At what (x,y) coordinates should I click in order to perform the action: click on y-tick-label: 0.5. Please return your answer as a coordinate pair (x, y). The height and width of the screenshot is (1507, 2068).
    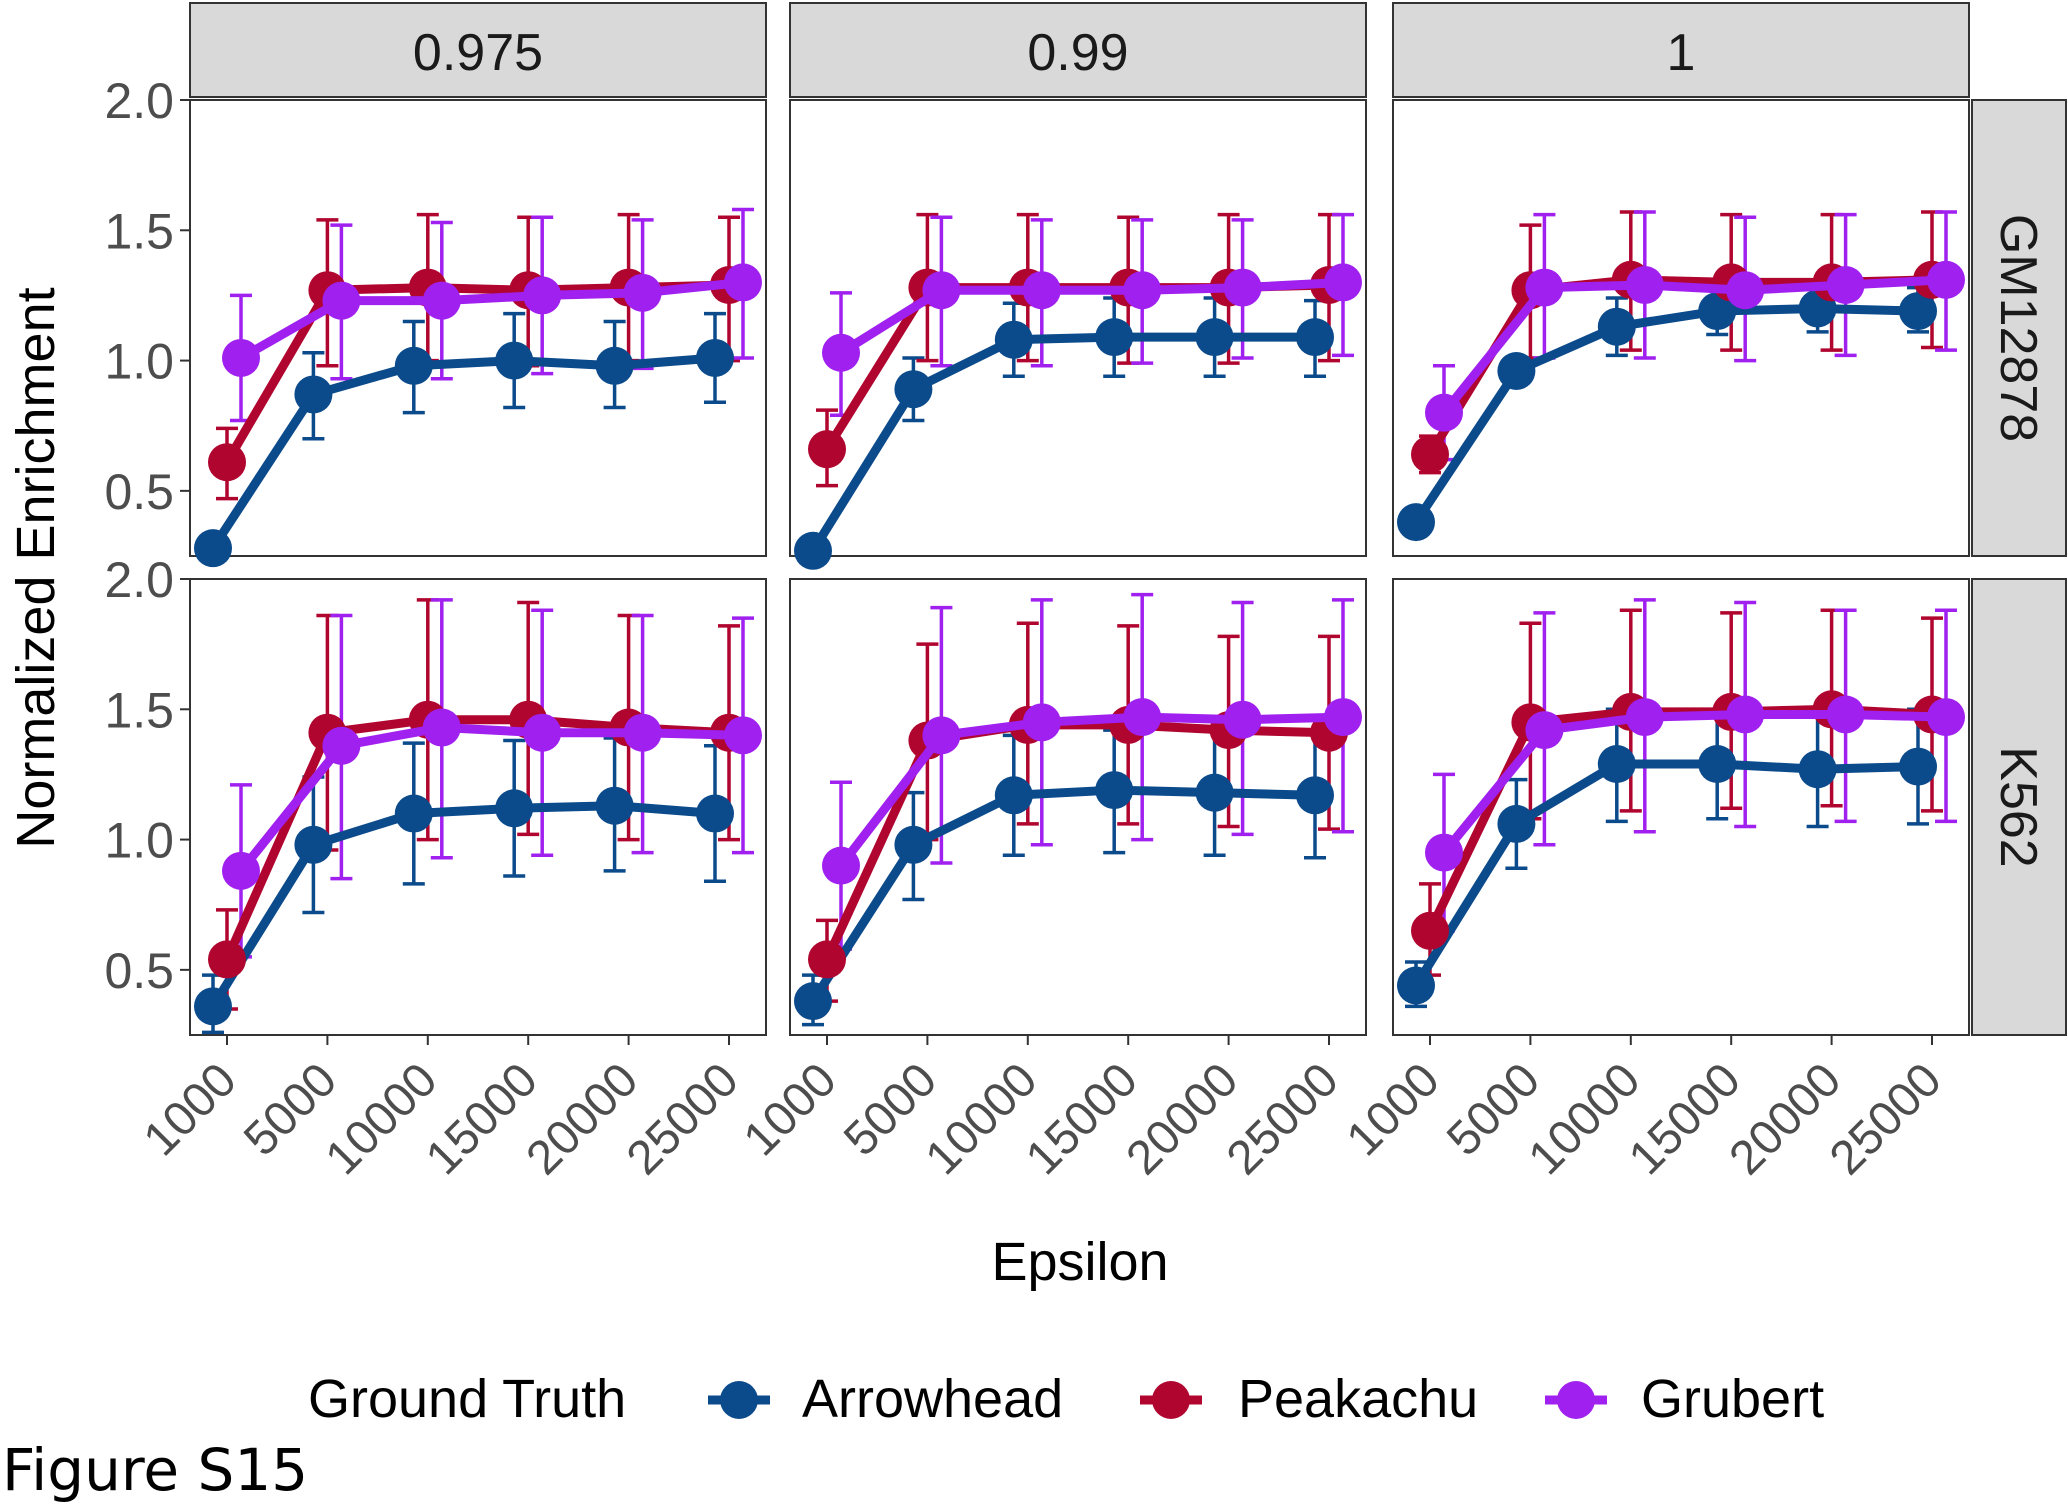
    Looking at the image, I should click on (139, 492).